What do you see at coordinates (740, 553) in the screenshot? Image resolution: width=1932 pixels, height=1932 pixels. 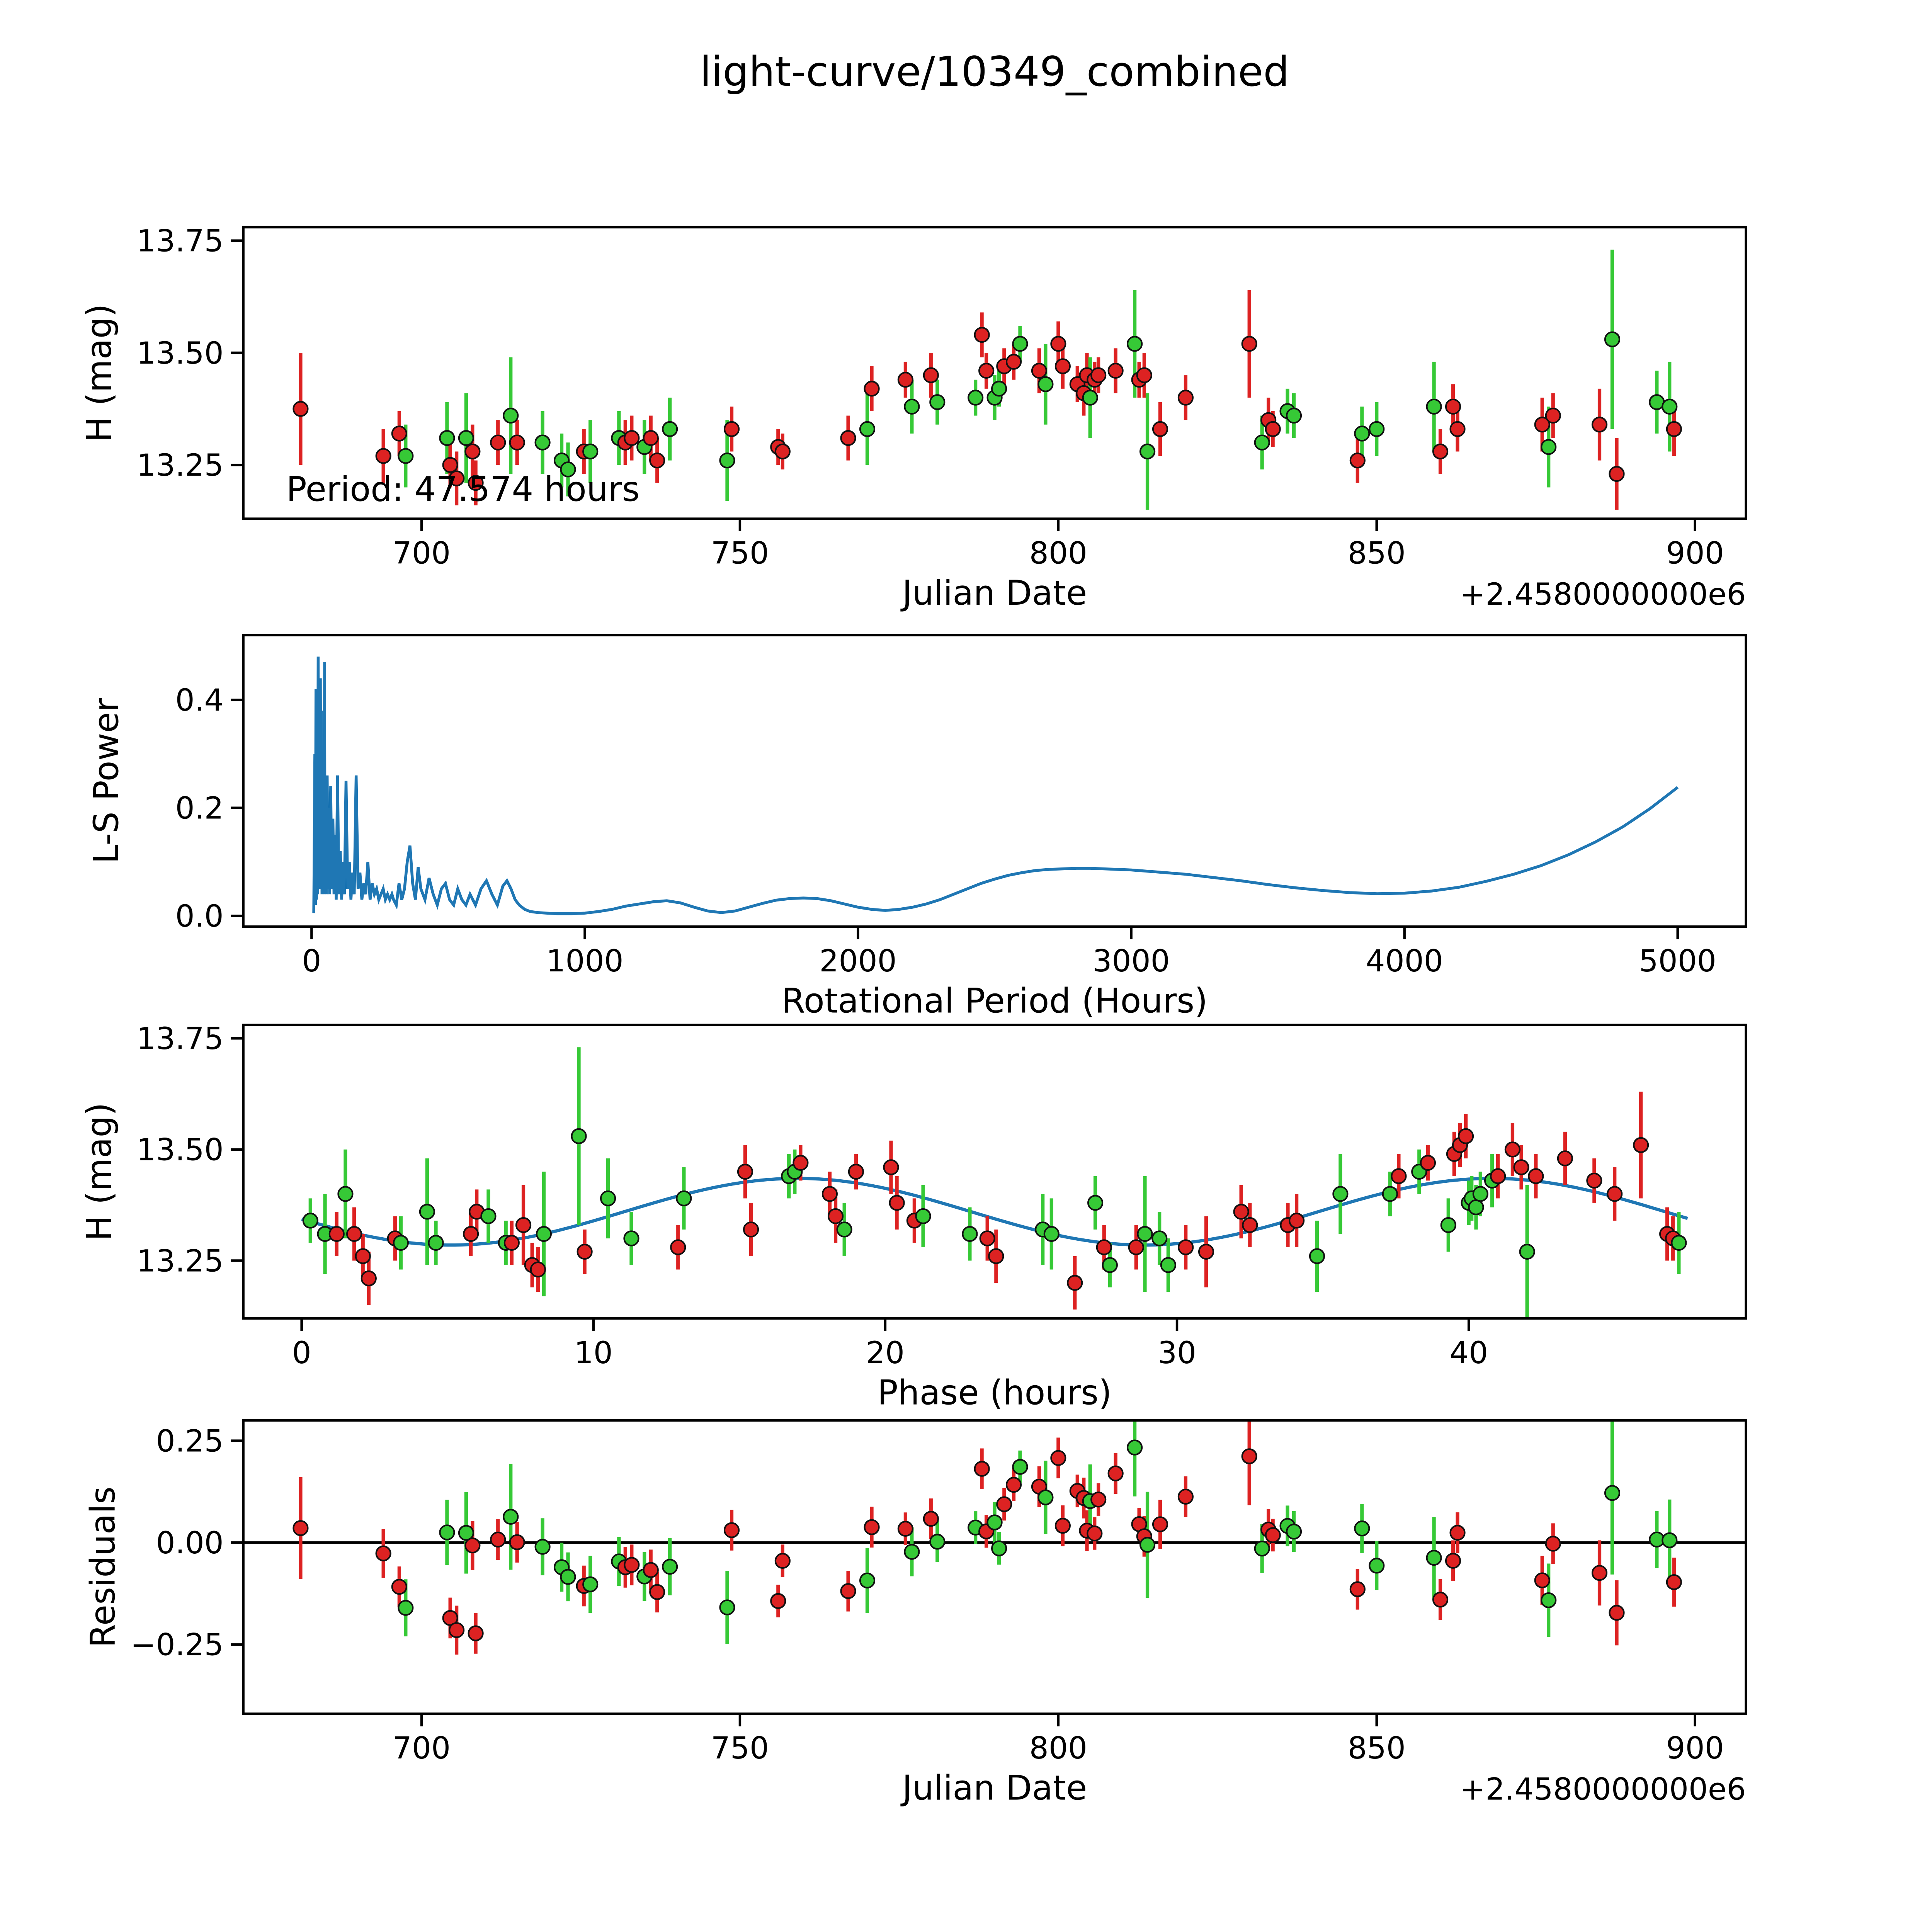 I see `x-tick-label: 750` at bounding box center [740, 553].